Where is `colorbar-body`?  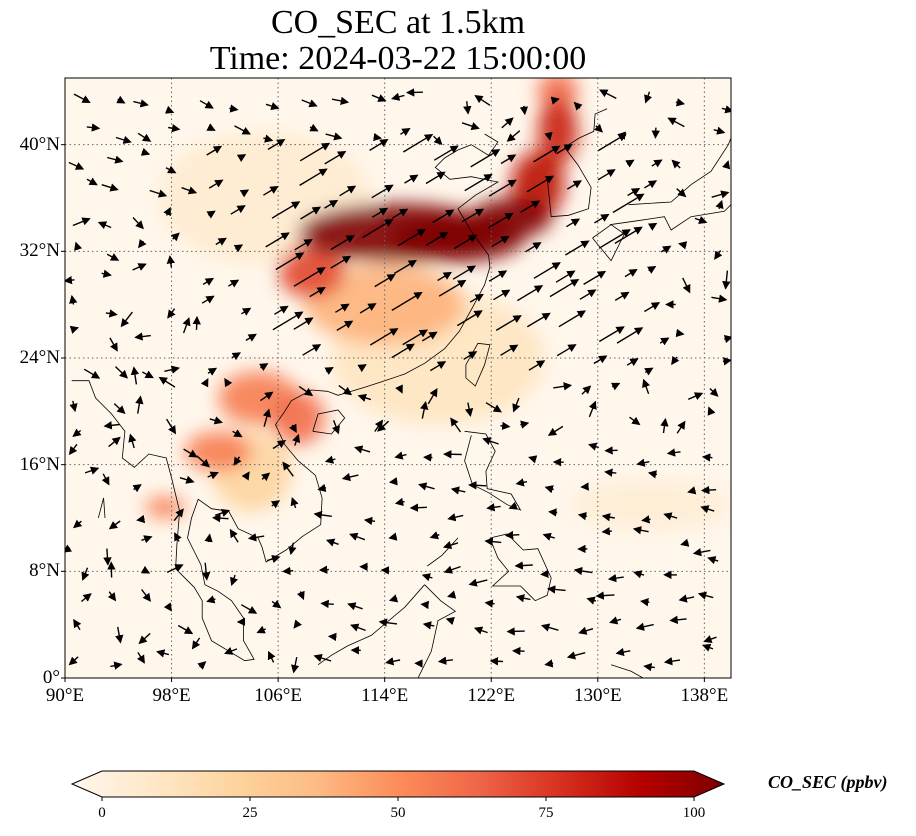
colorbar-body is located at coordinates (398, 784).